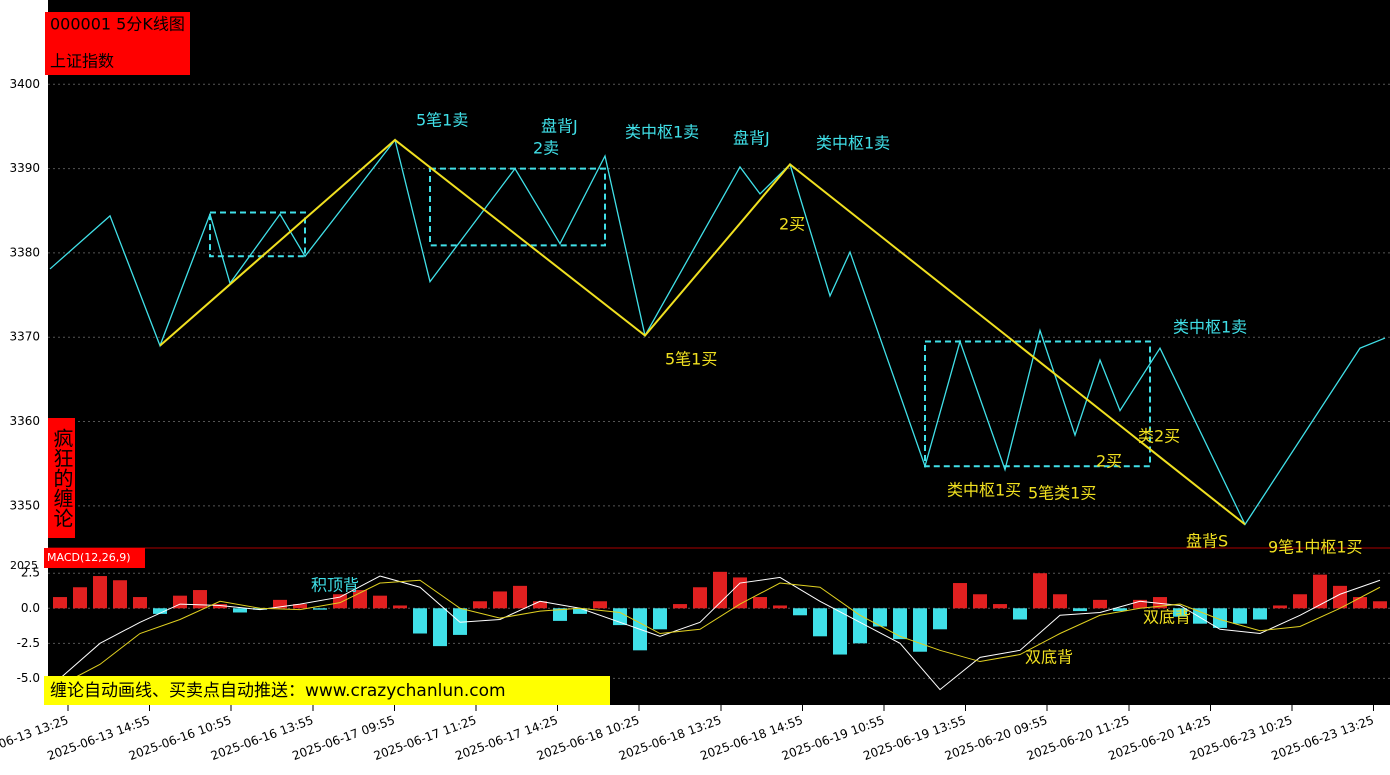 This screenshot has width=1390, height=775. Describe the element at coordinates (24, 252) in the screenshot. I see `y-tick-label: 3380` at that location.